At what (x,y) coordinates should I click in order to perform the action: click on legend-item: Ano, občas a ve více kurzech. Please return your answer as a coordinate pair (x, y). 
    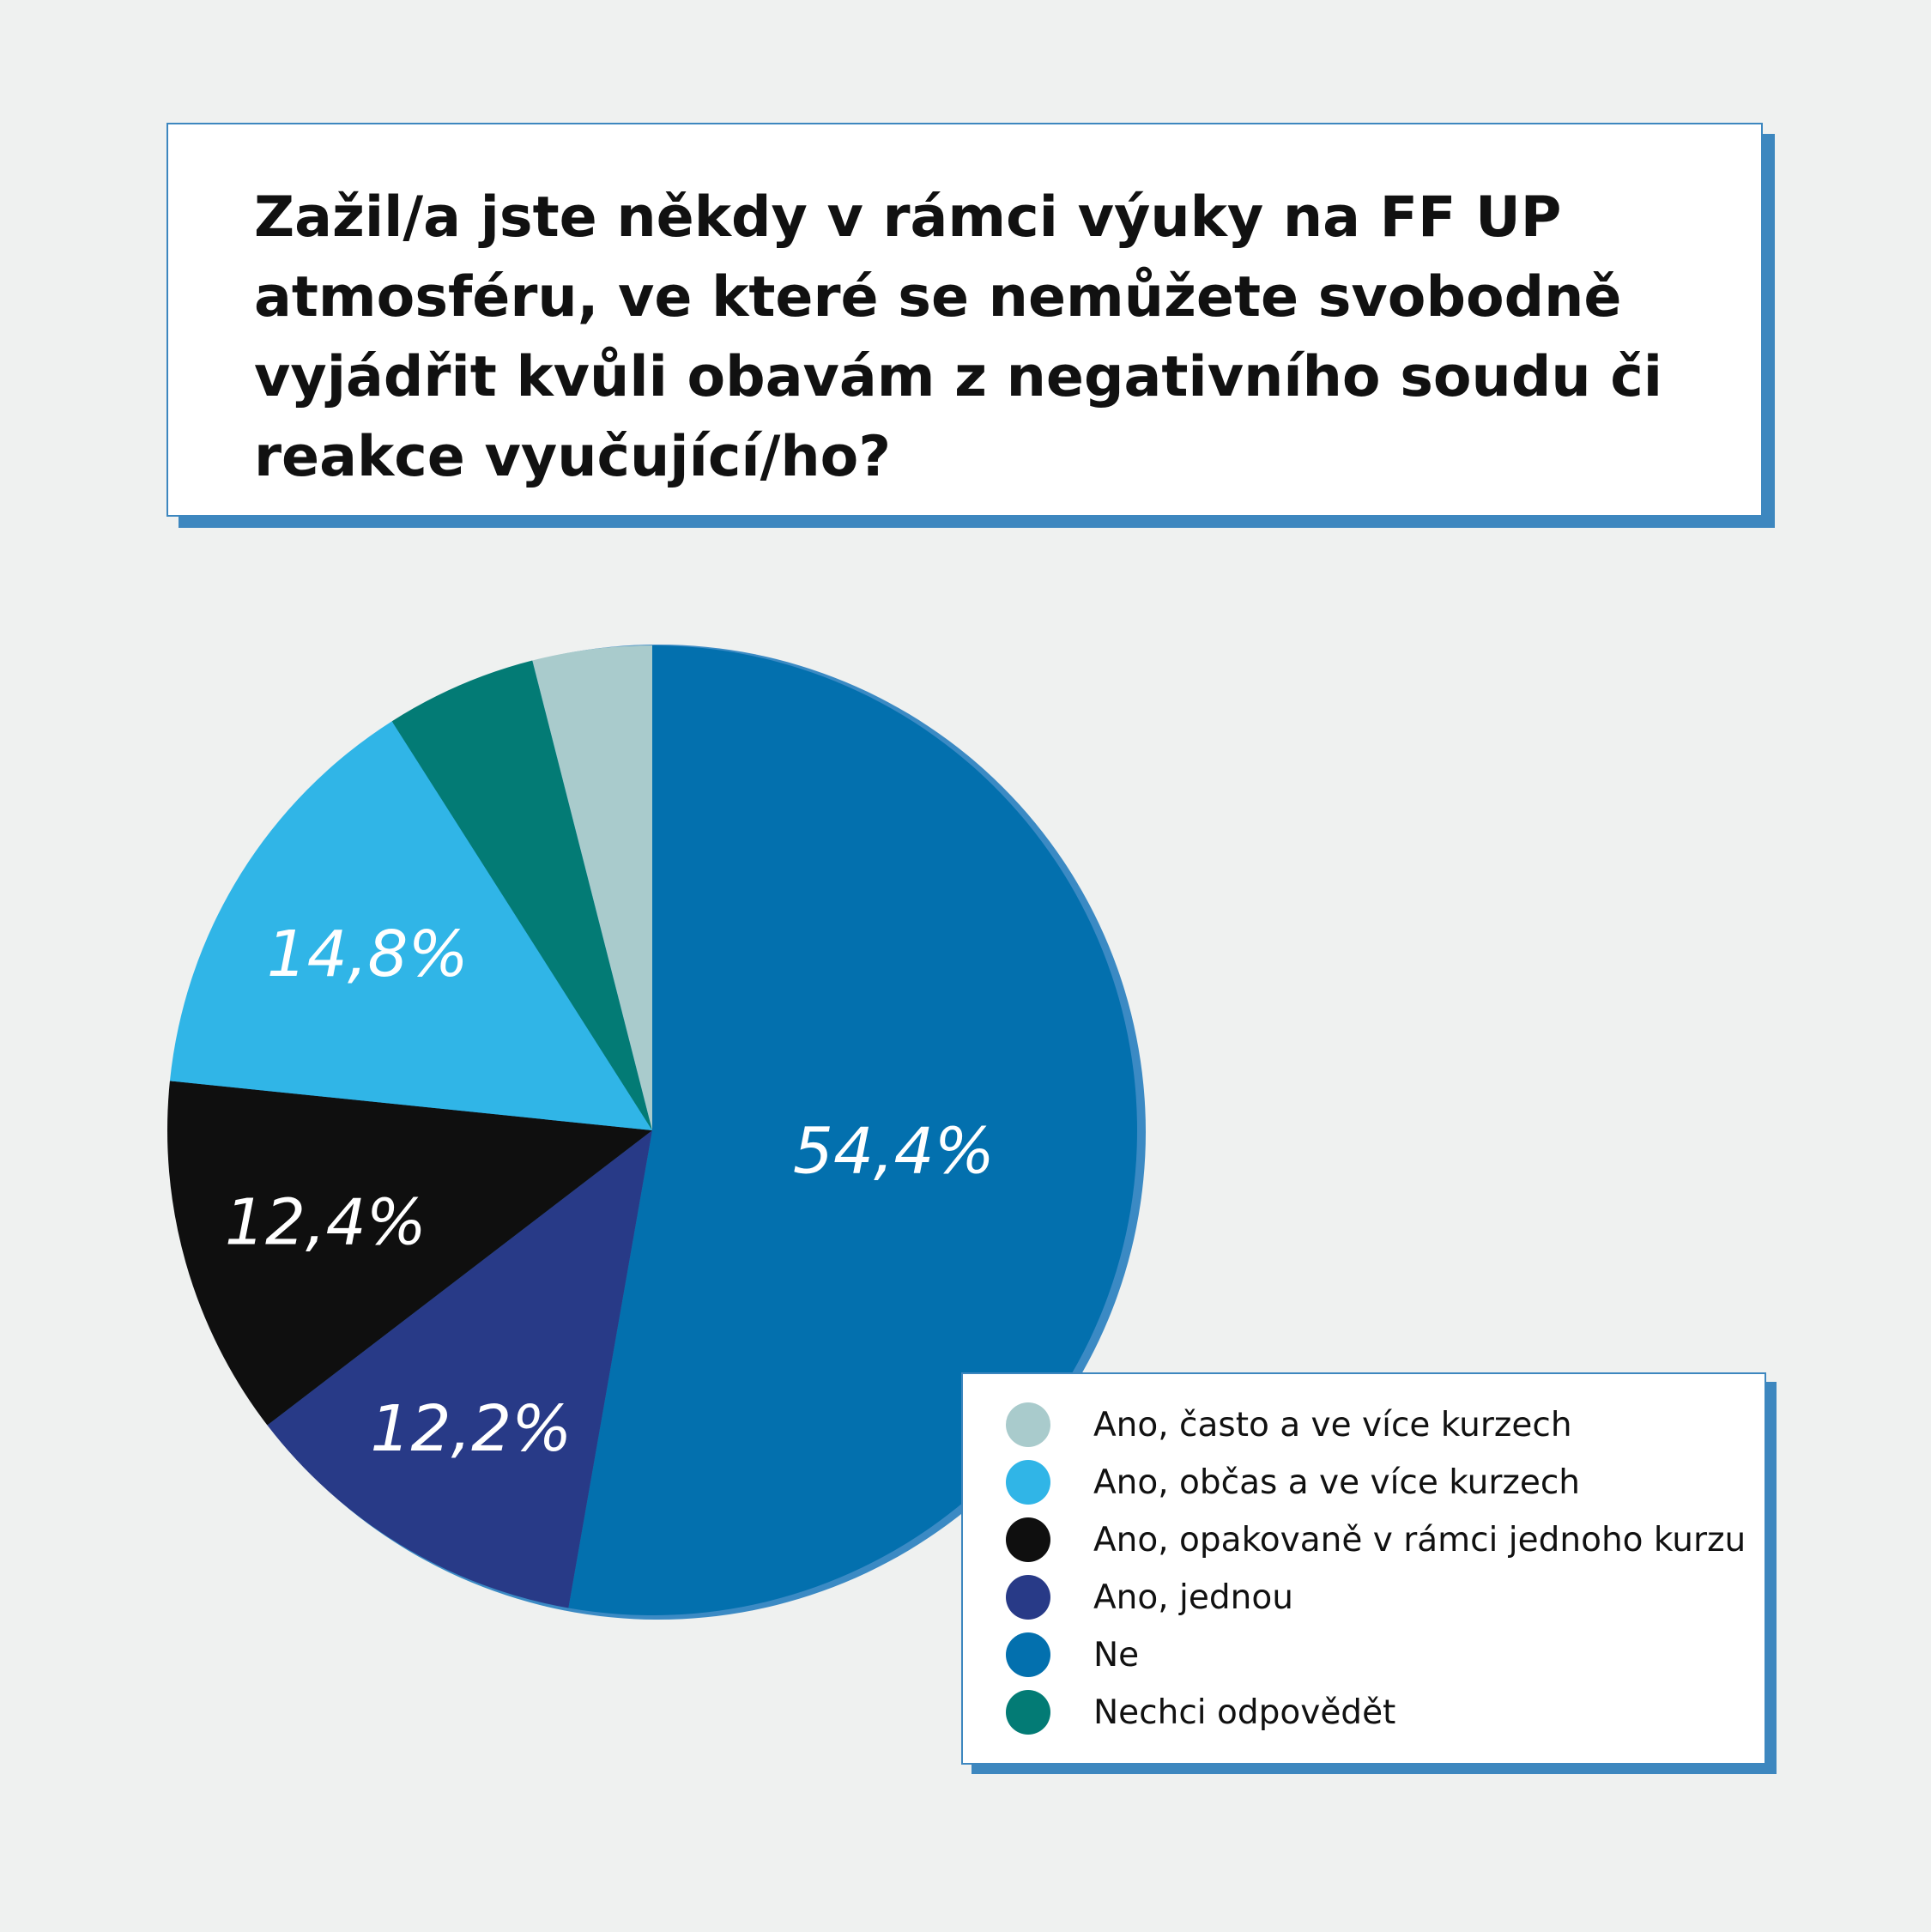
    Looking at the image, I should click on (1293, 1482).